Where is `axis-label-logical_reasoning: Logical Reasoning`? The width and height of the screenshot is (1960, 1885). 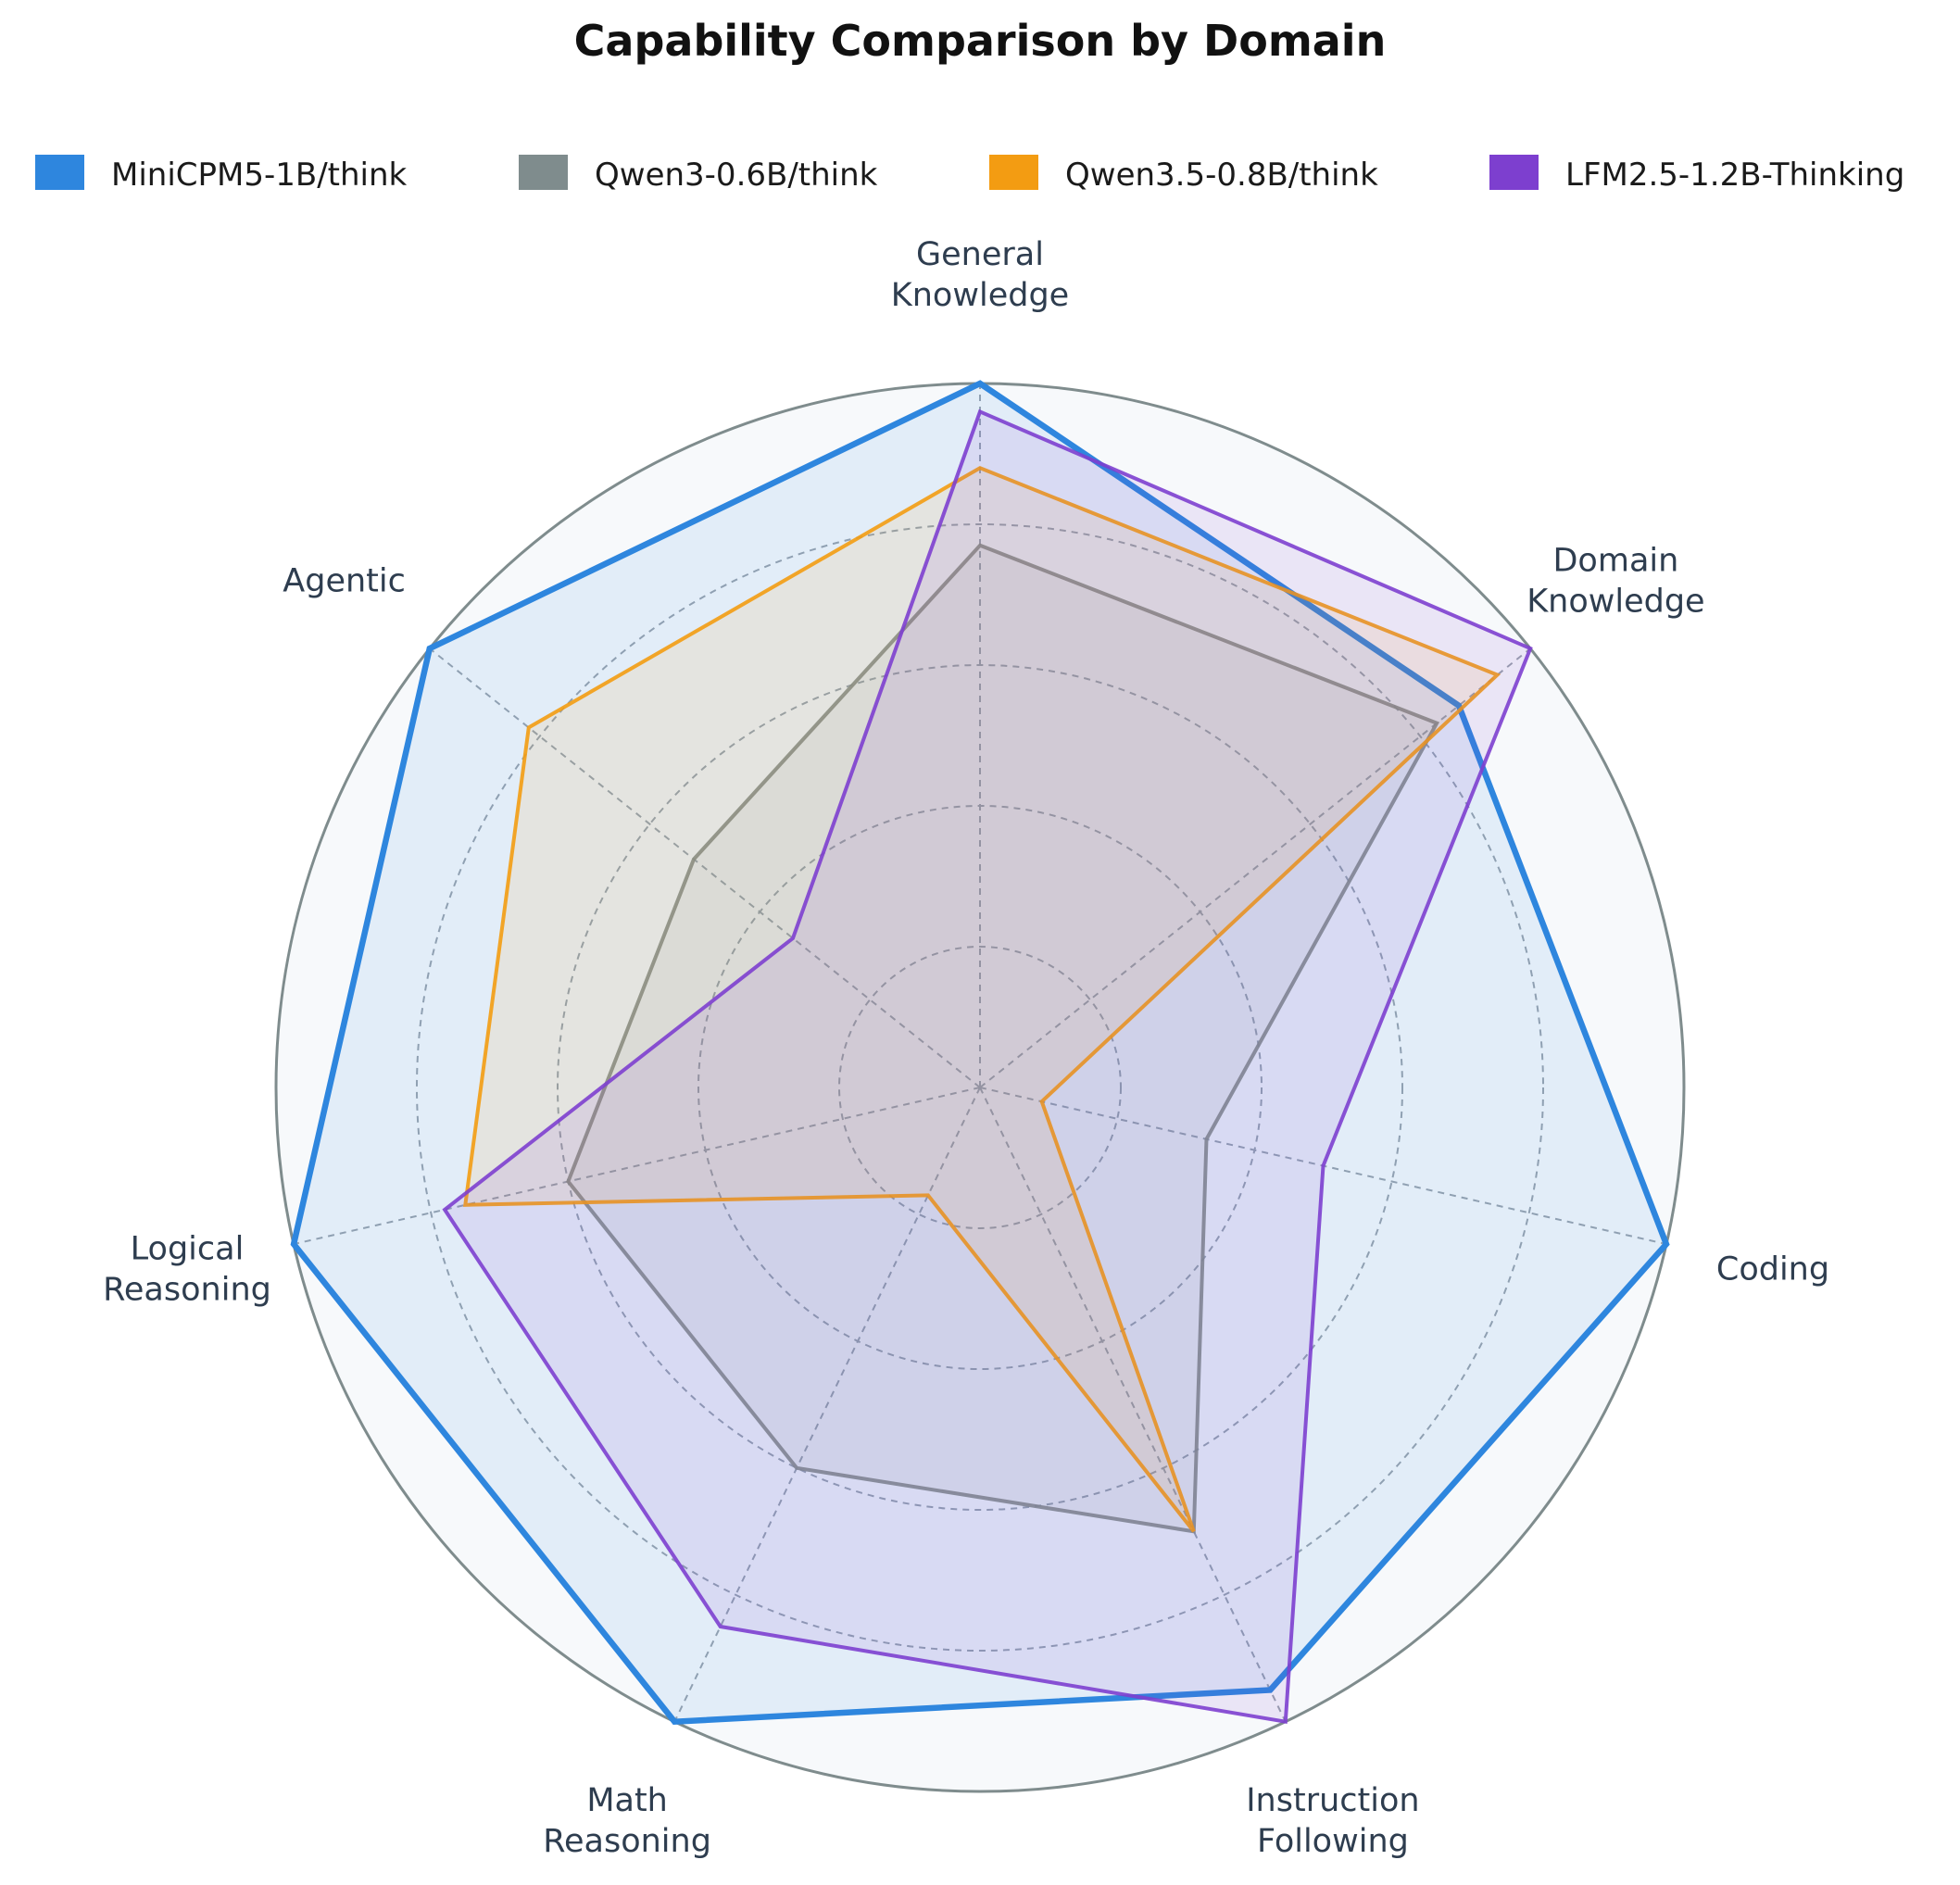
axis-label-logical_reasoning: Logical Reasoning is located at coordinates (187, 1269).